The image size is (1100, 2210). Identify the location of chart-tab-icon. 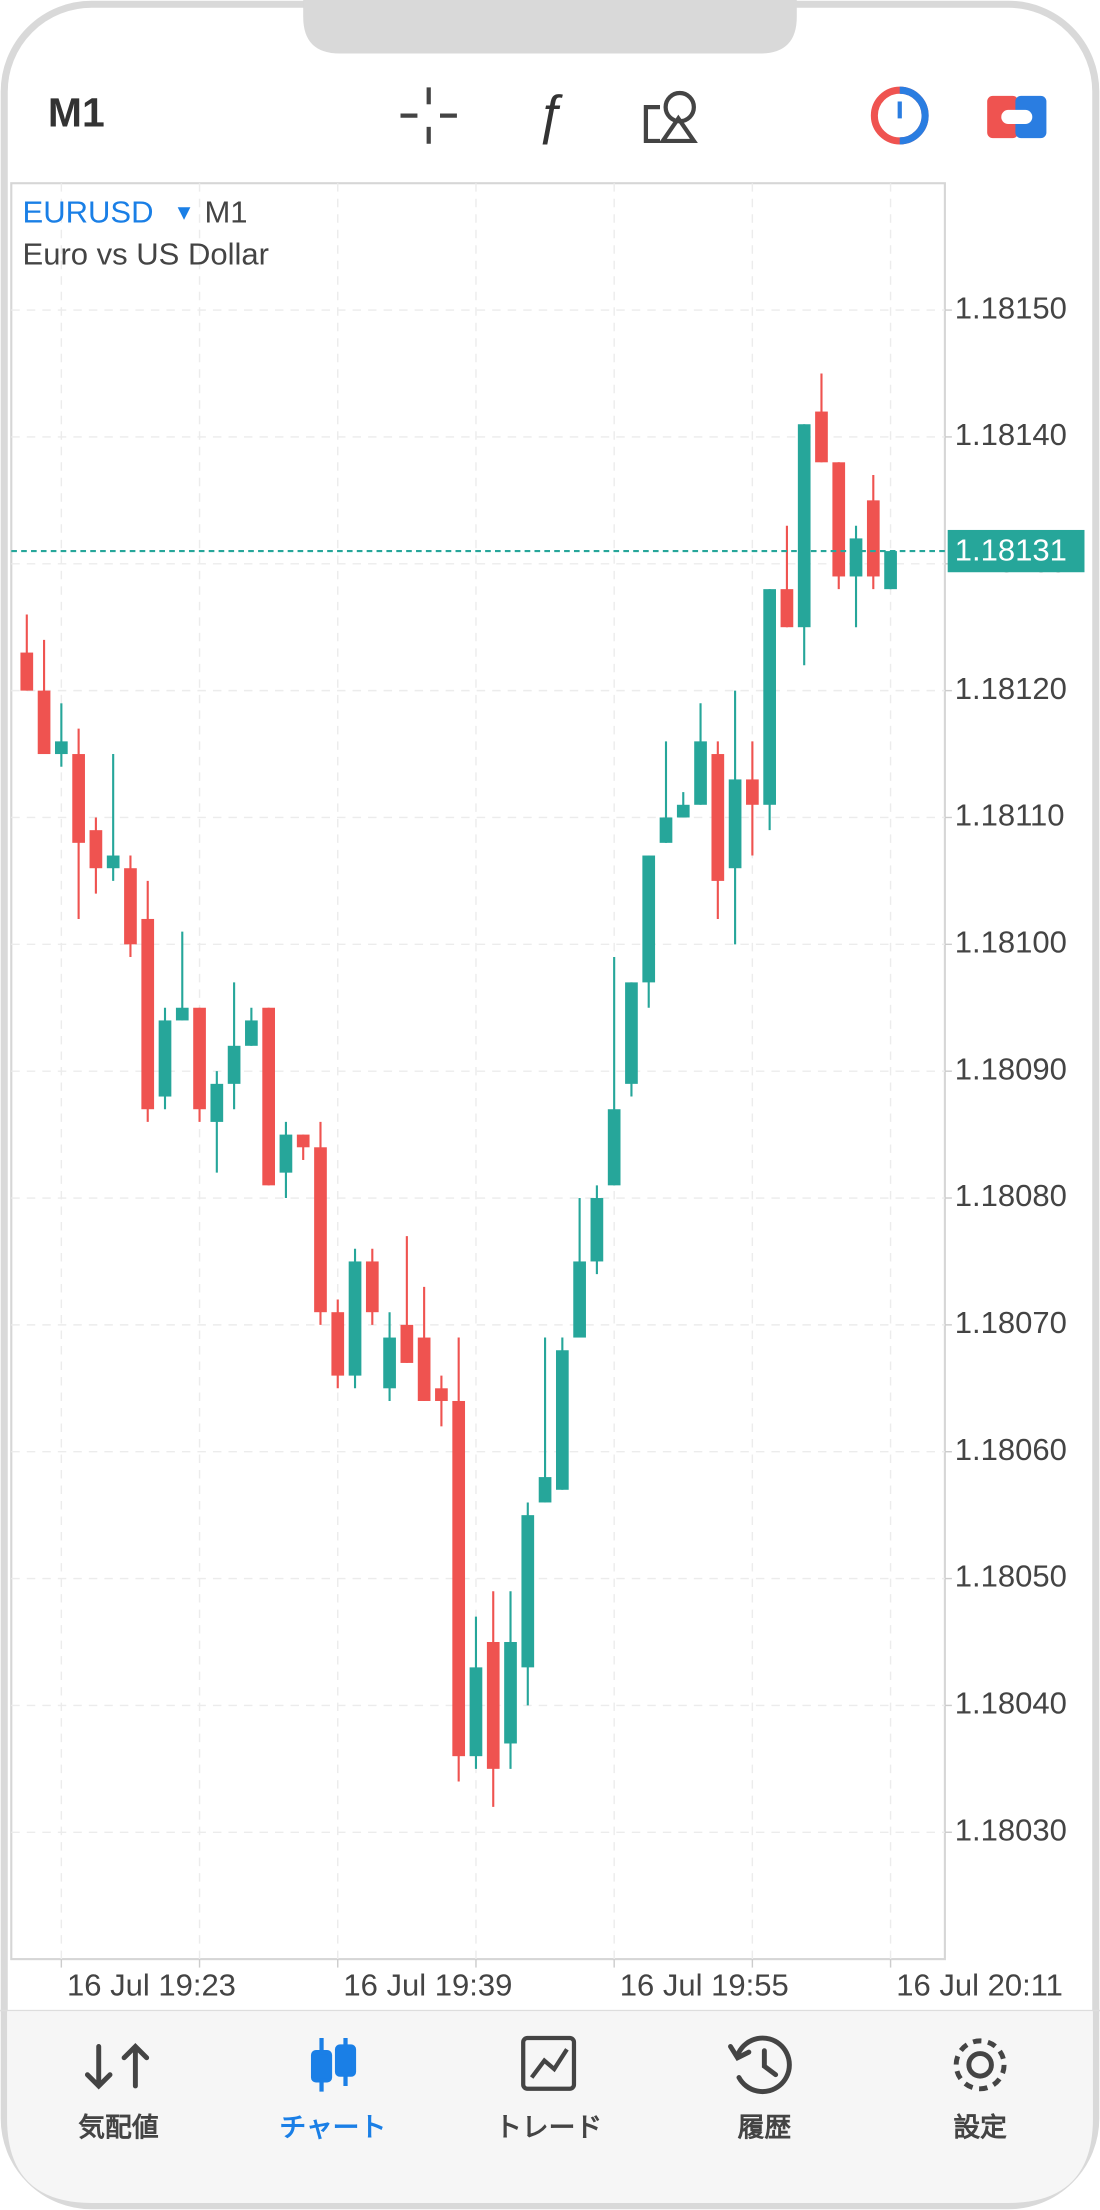
(333, 2065).